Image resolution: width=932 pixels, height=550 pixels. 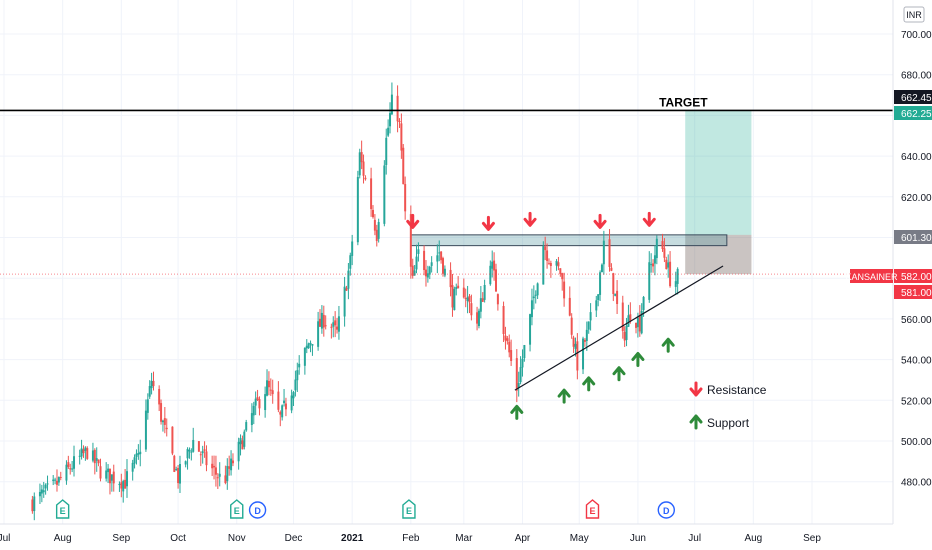 I want to click on price-tick-label: 540.00, so click(x=916, y=361).